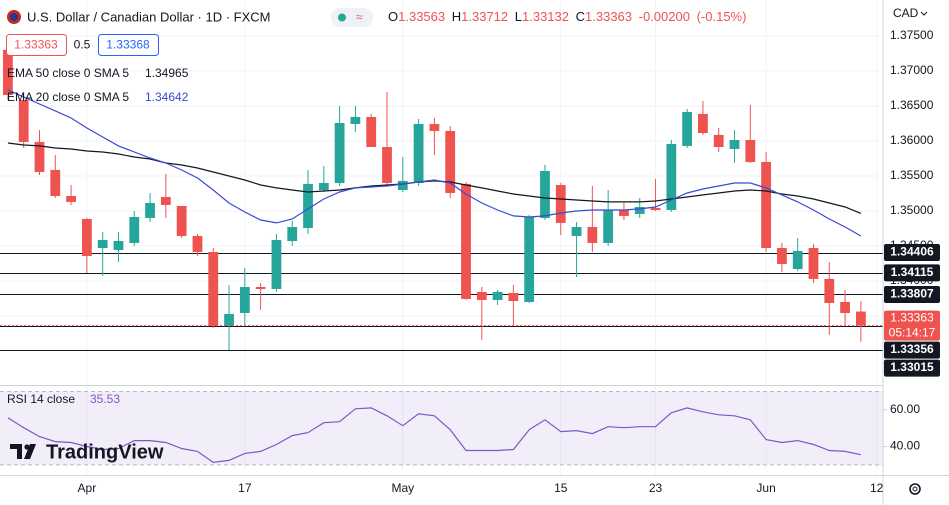  Describe the element at coordinates (924, 13) in the screenshot. I see `currency-dropdown` at that location.